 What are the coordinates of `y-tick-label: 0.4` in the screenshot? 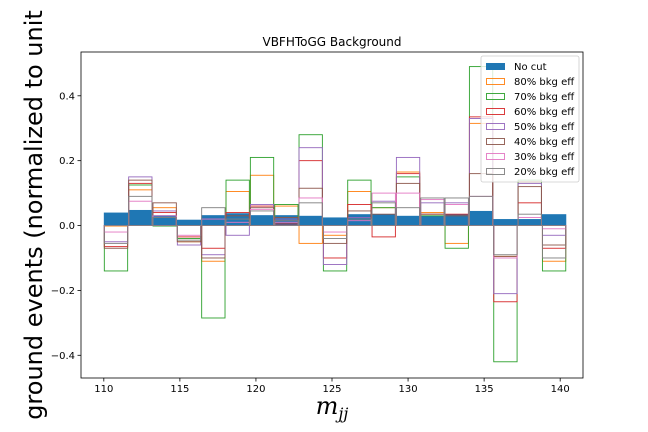 It's located at (67, 96).